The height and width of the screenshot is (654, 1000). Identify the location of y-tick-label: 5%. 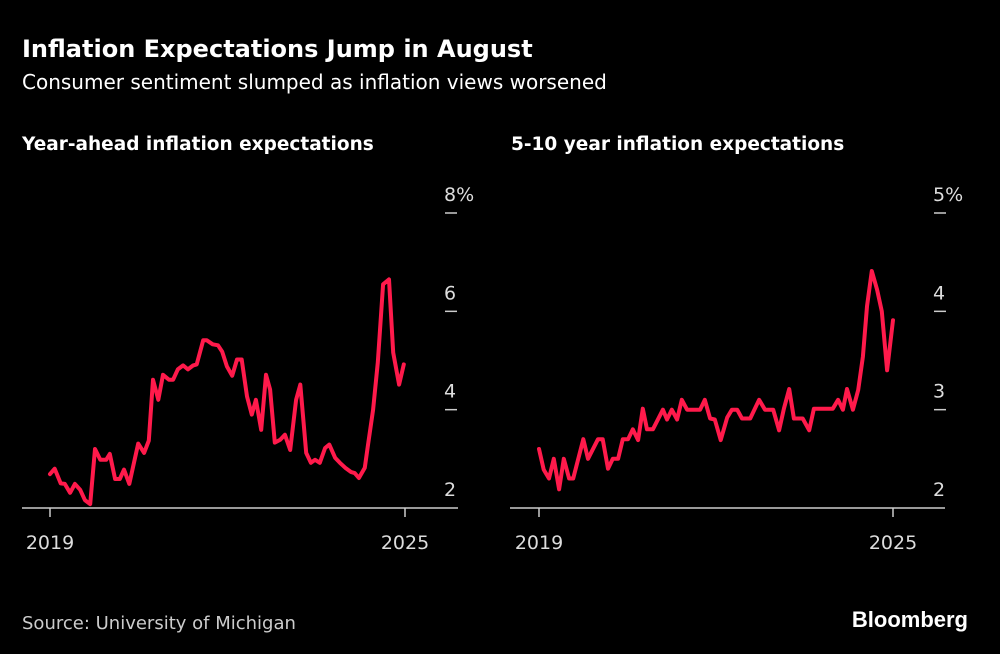
(948, 195).